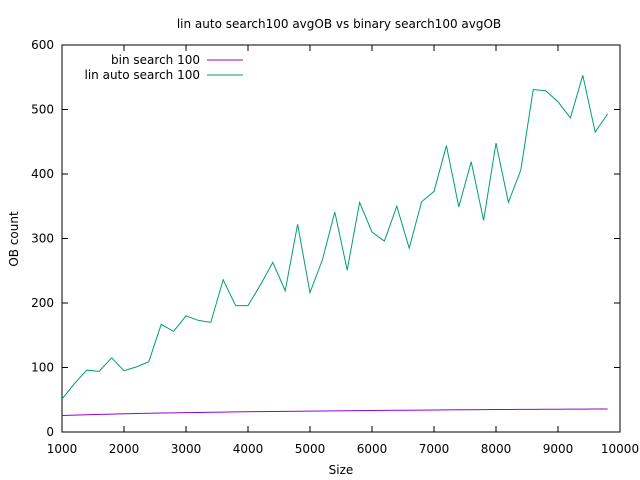 This screenshot has width=640, height=480. I want to click on x-tick-label: 3000, so click(186, 449).